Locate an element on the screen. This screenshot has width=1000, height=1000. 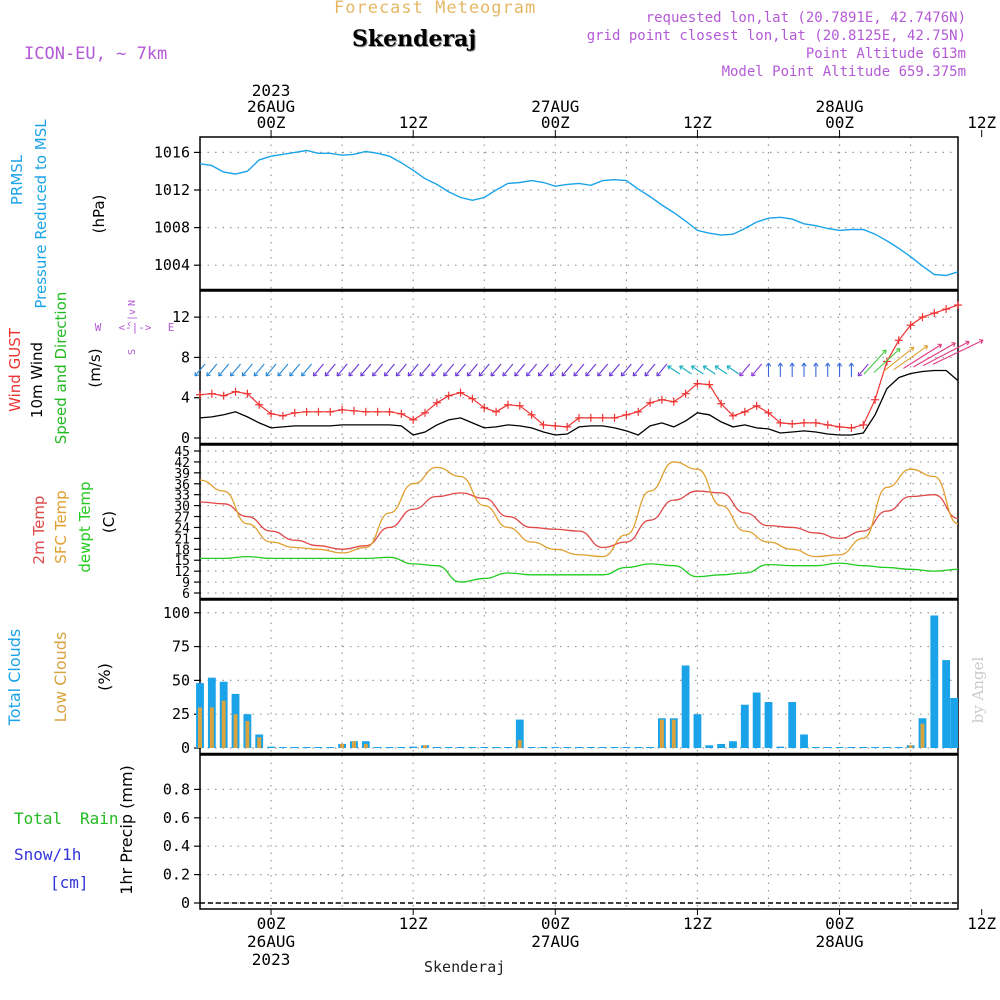
y-tick-label: 1004 is located at coordinates (172, 265).